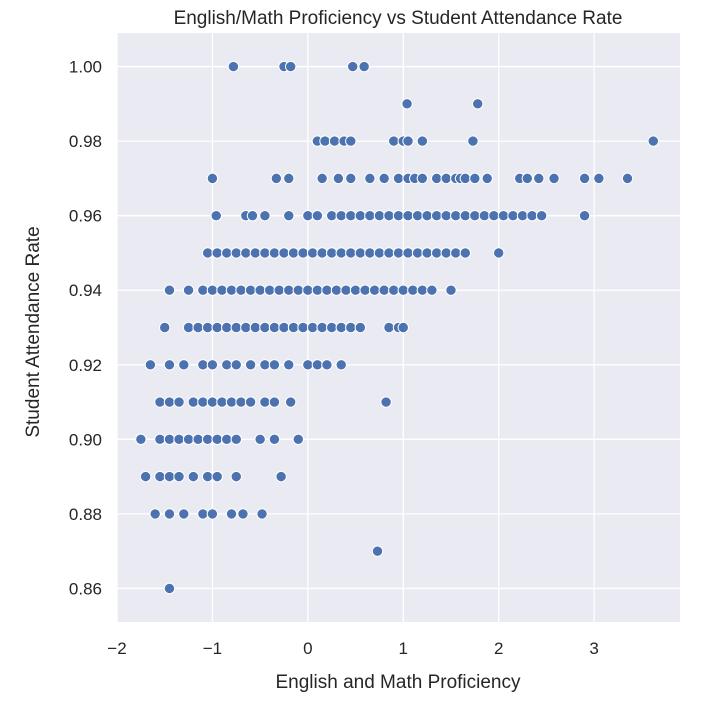 Image resolution: width=702 pixels, height=706 pixels. What do you see at coordinates (403, 648) in the screenshot?
I see `x-tick-label: 1` at bounding box center [403, 648].